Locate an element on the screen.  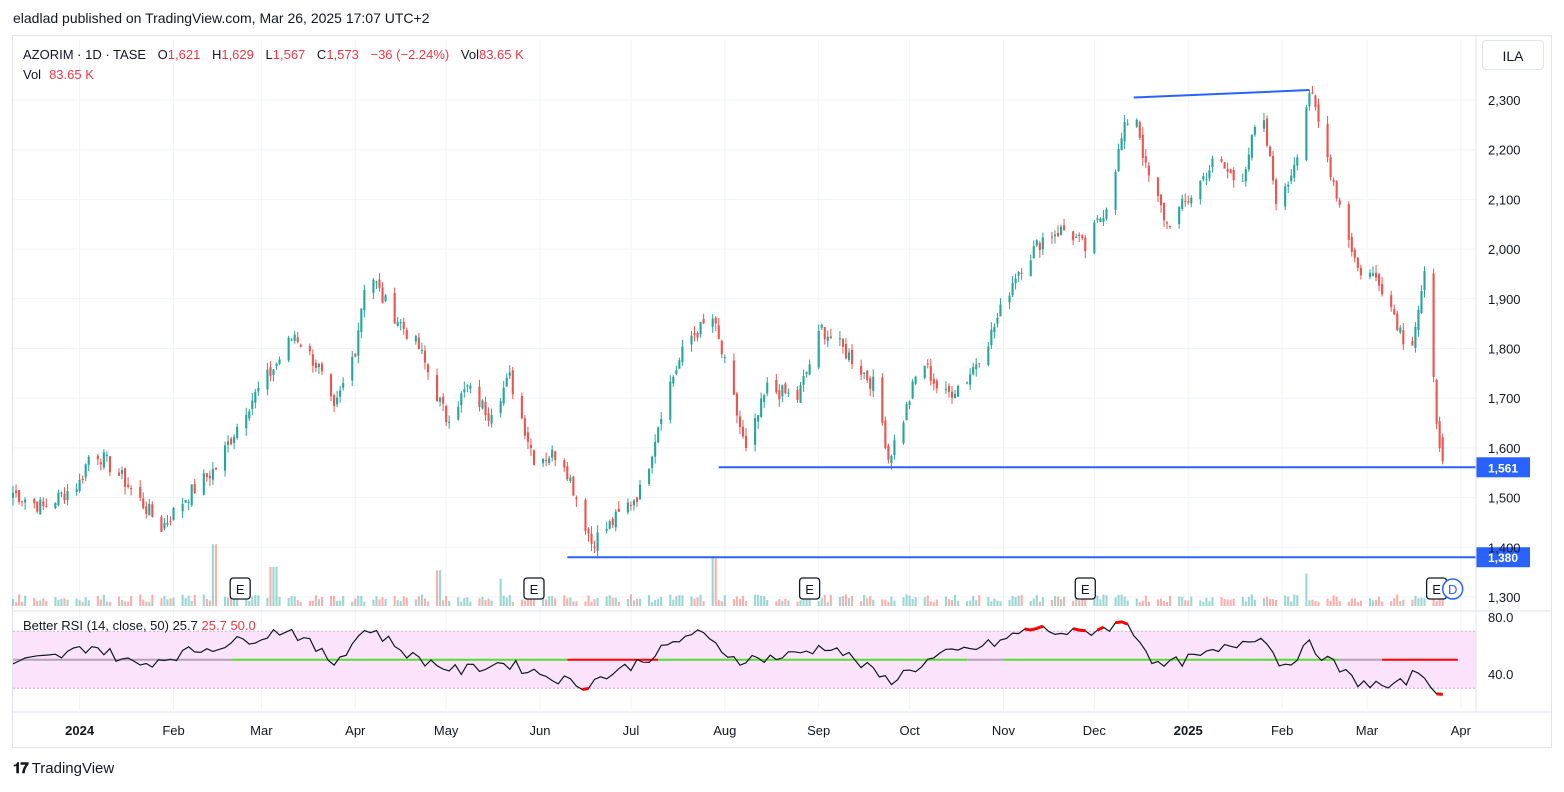
time-tick-label: Apr is located at coordinates (1461, 730).